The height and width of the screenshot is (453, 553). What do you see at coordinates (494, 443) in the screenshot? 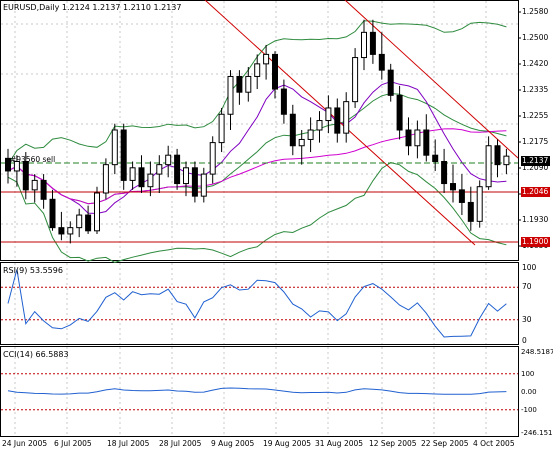
I see `time-label: 4 Oct 2005` at bounding box center [494, 443].